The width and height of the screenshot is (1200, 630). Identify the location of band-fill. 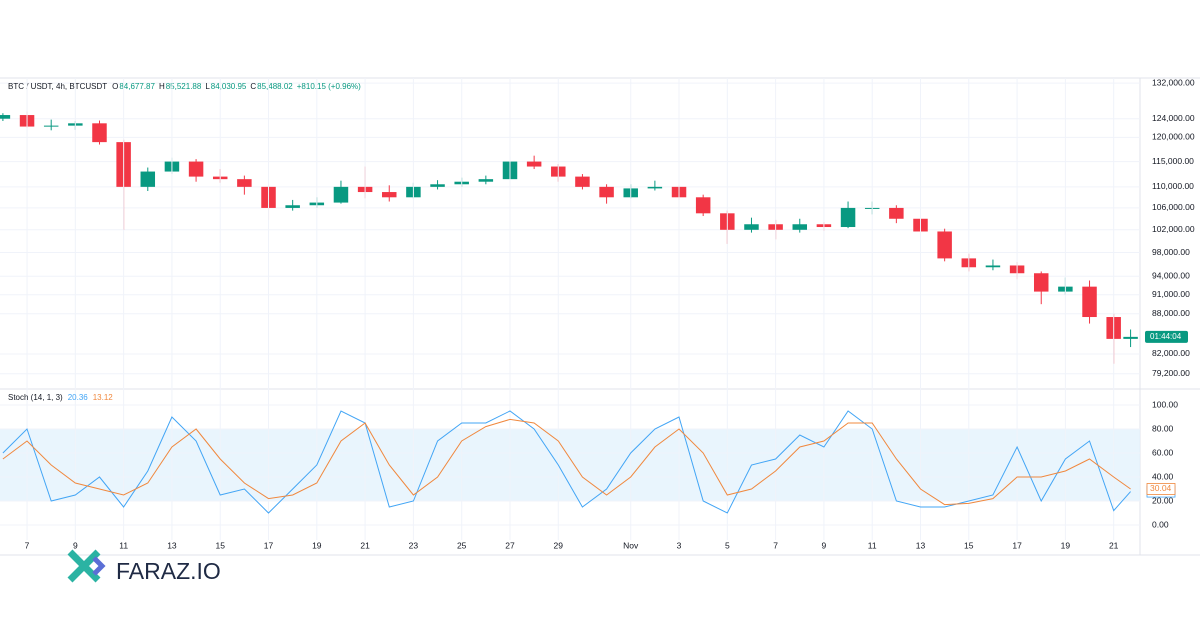
(570, 465).